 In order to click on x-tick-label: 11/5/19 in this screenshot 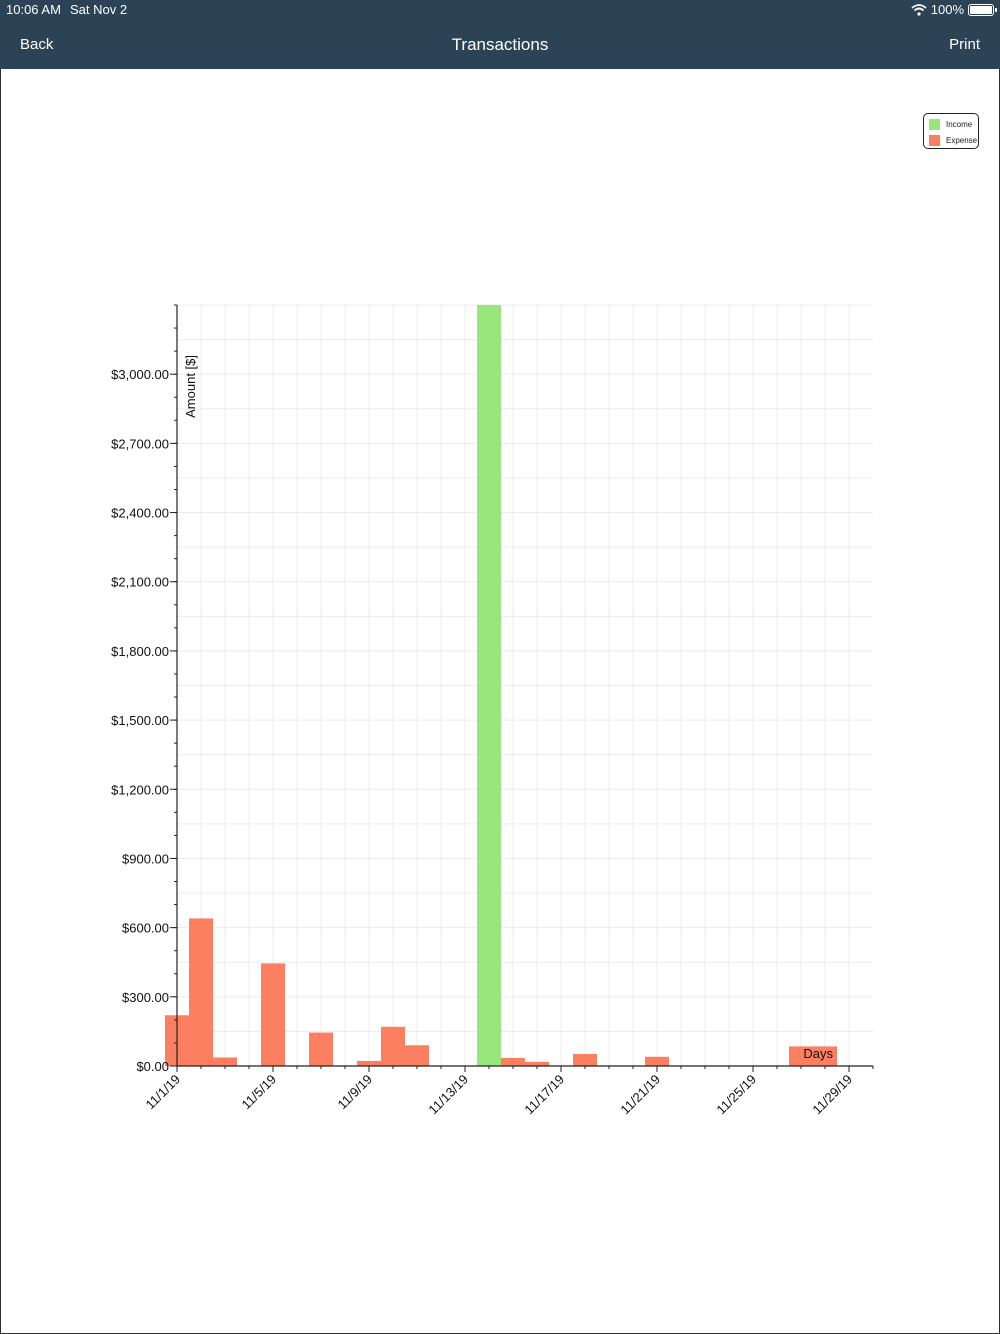, I will do `click(259, 1092)`.